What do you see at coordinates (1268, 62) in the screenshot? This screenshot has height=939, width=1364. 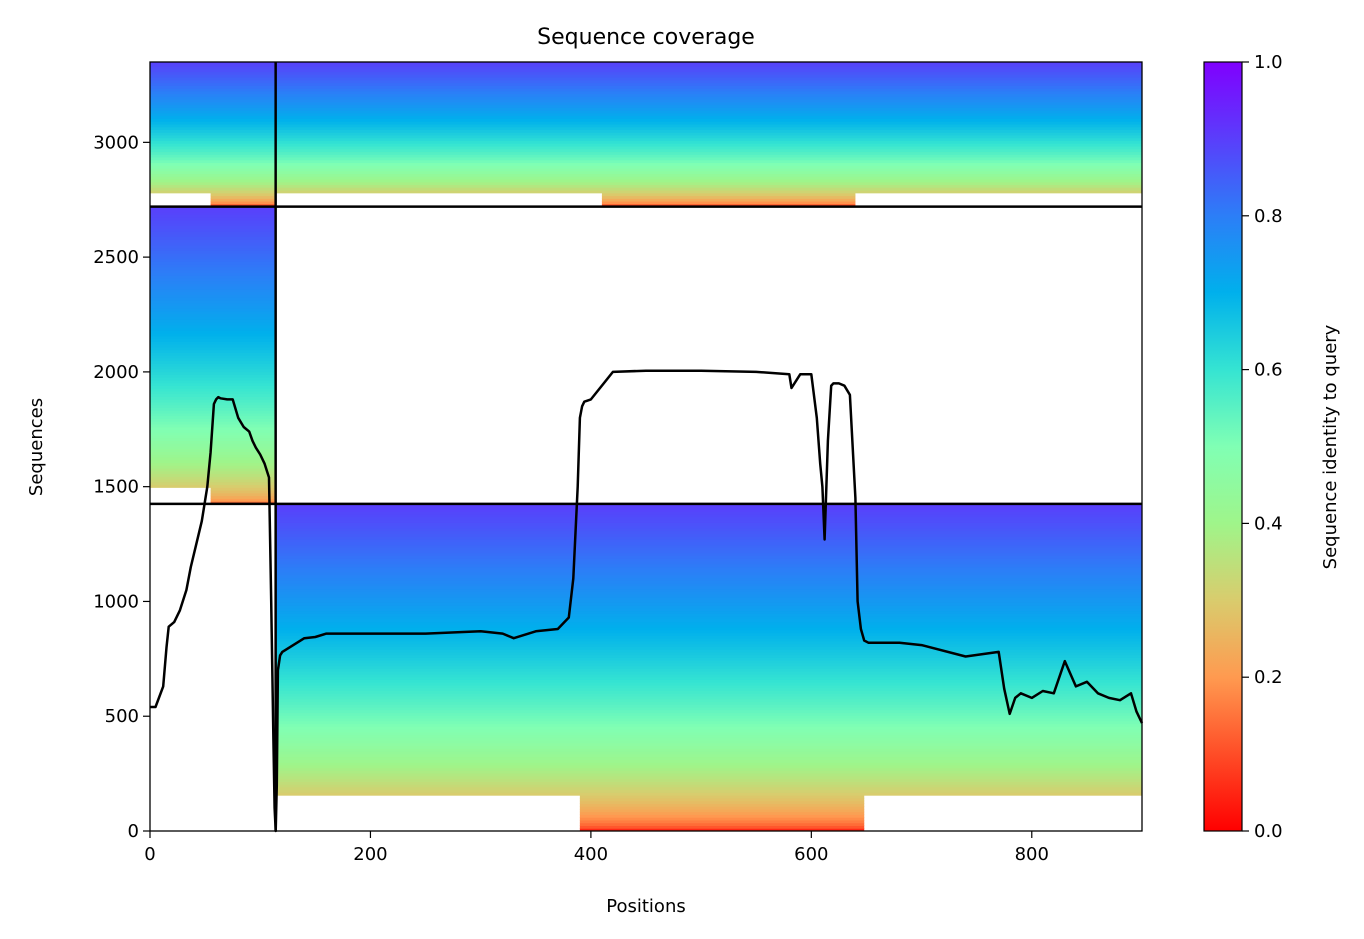 I see `colorbar-tick-label: 1.0` at bounding box center [1268, 62].